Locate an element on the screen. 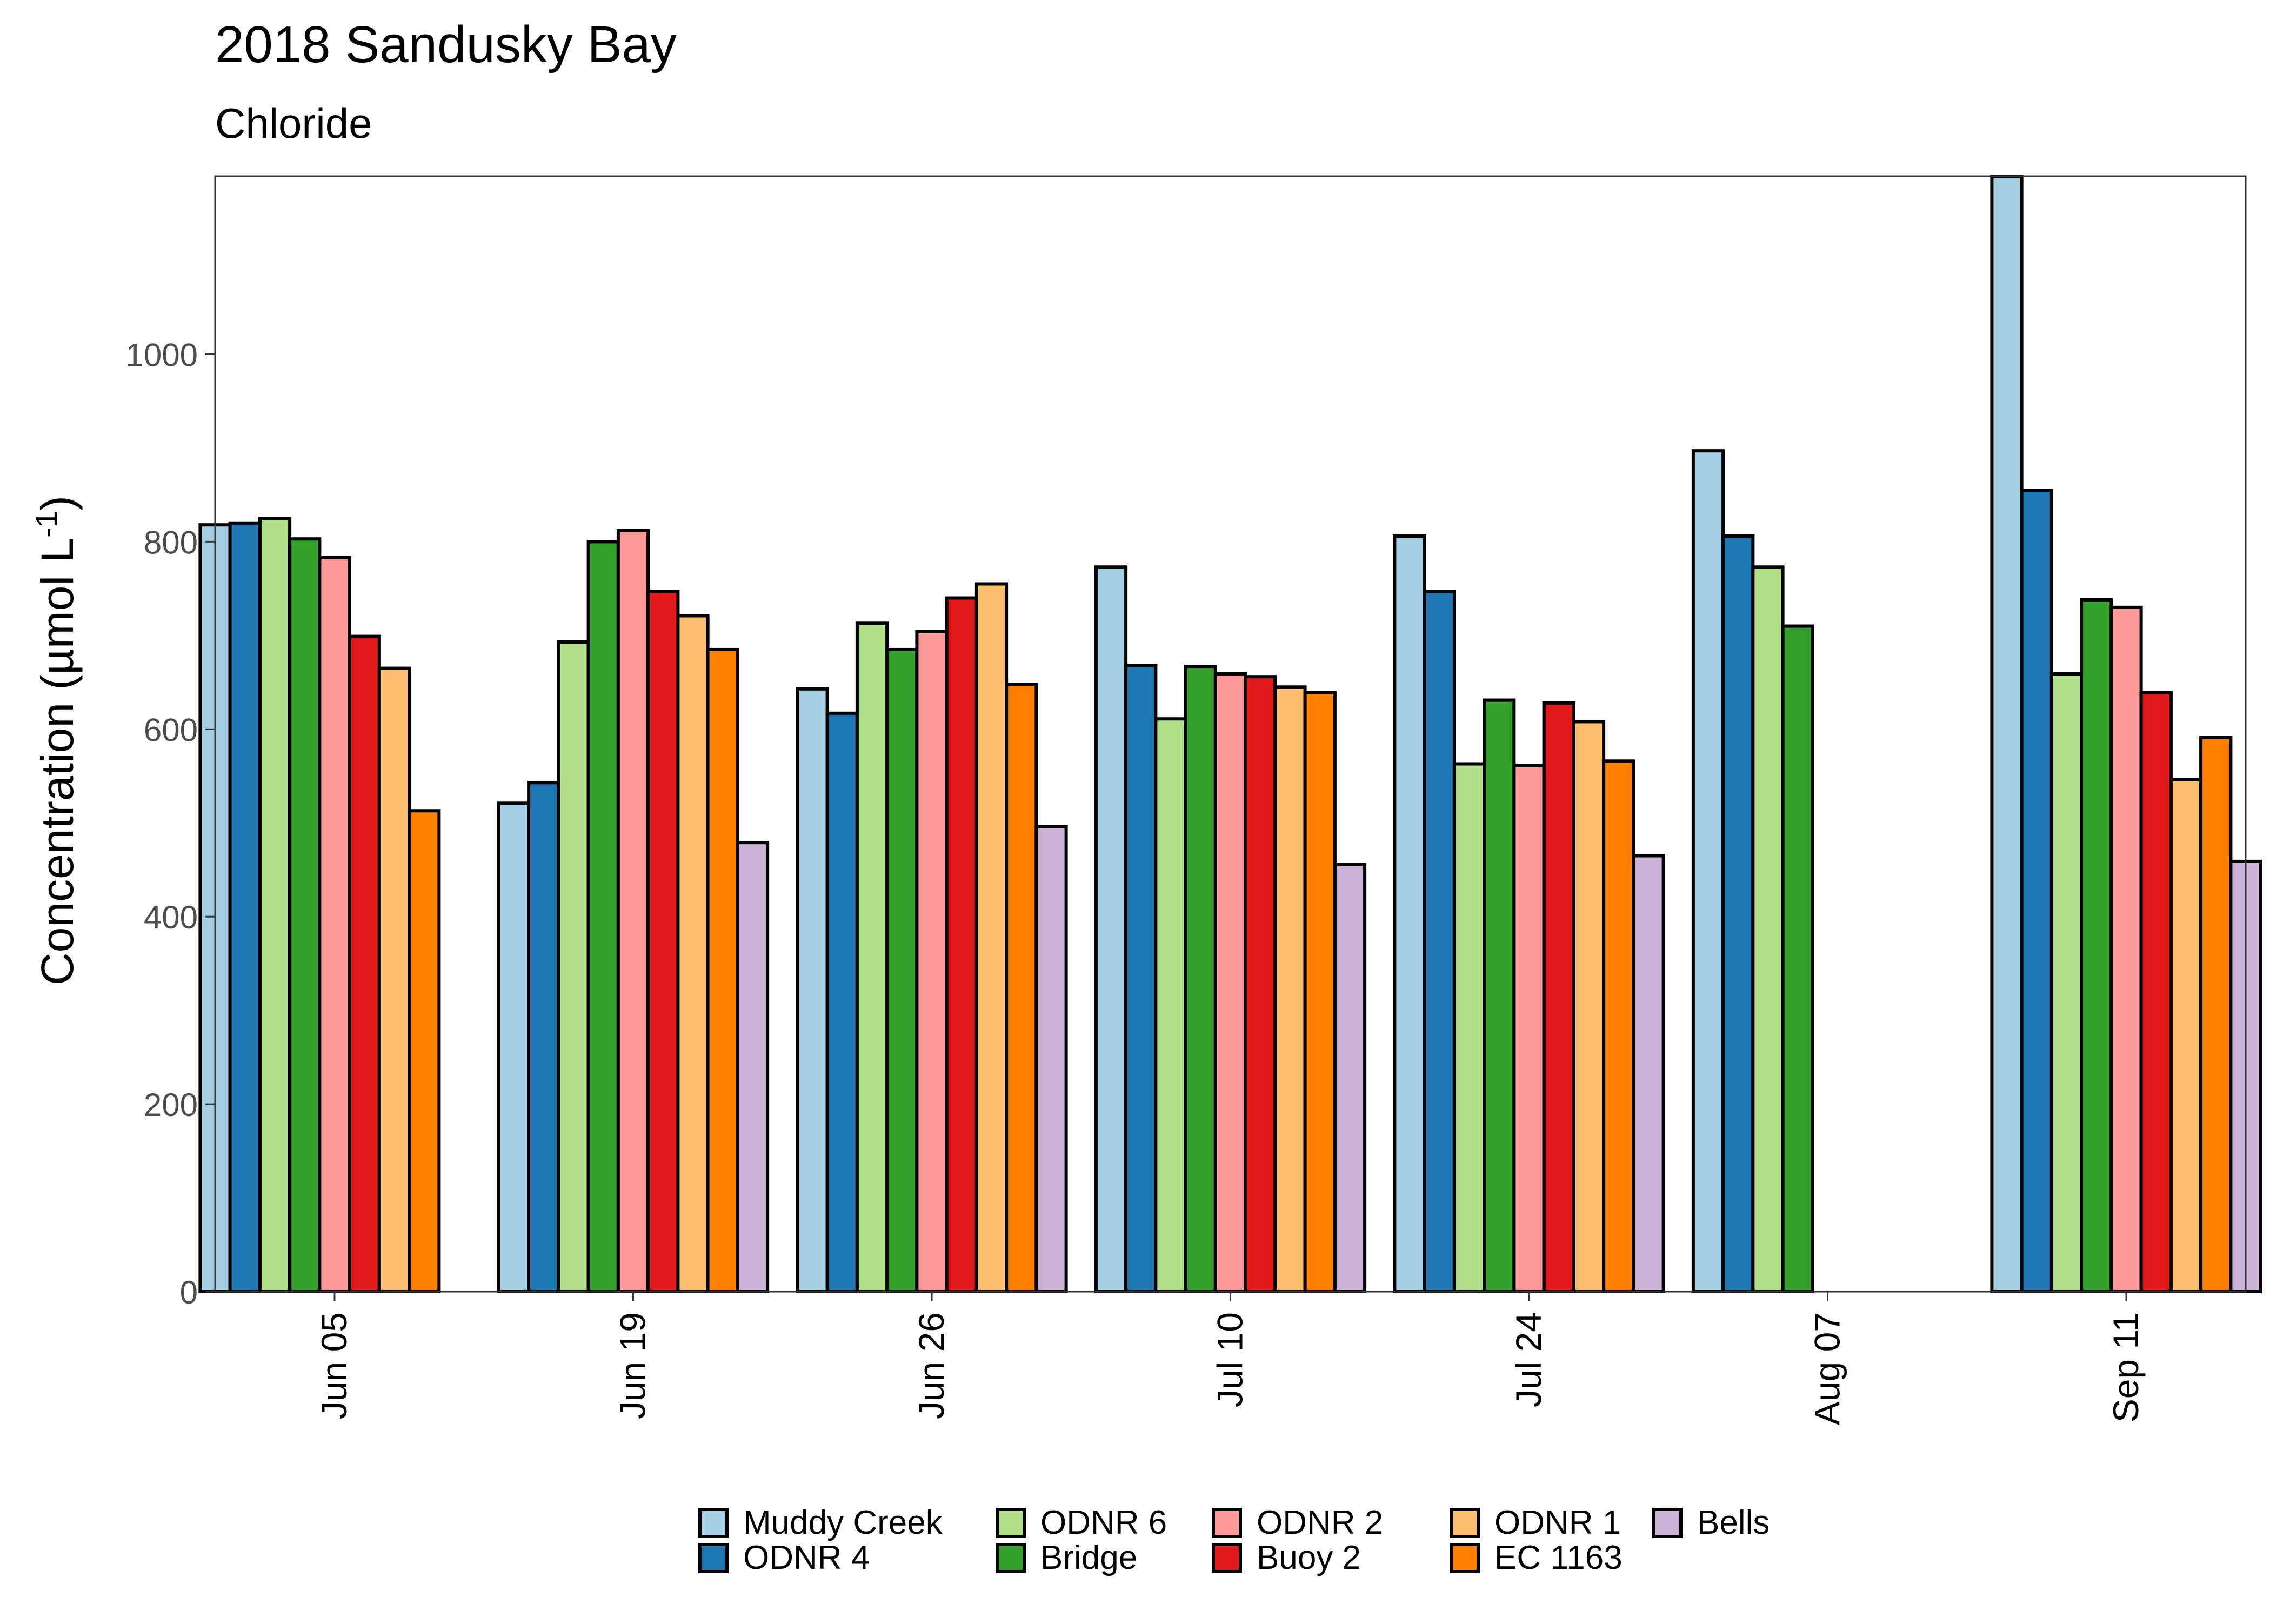  x-tick-label: Jul 10 is located at coordinates (1230, 1360).